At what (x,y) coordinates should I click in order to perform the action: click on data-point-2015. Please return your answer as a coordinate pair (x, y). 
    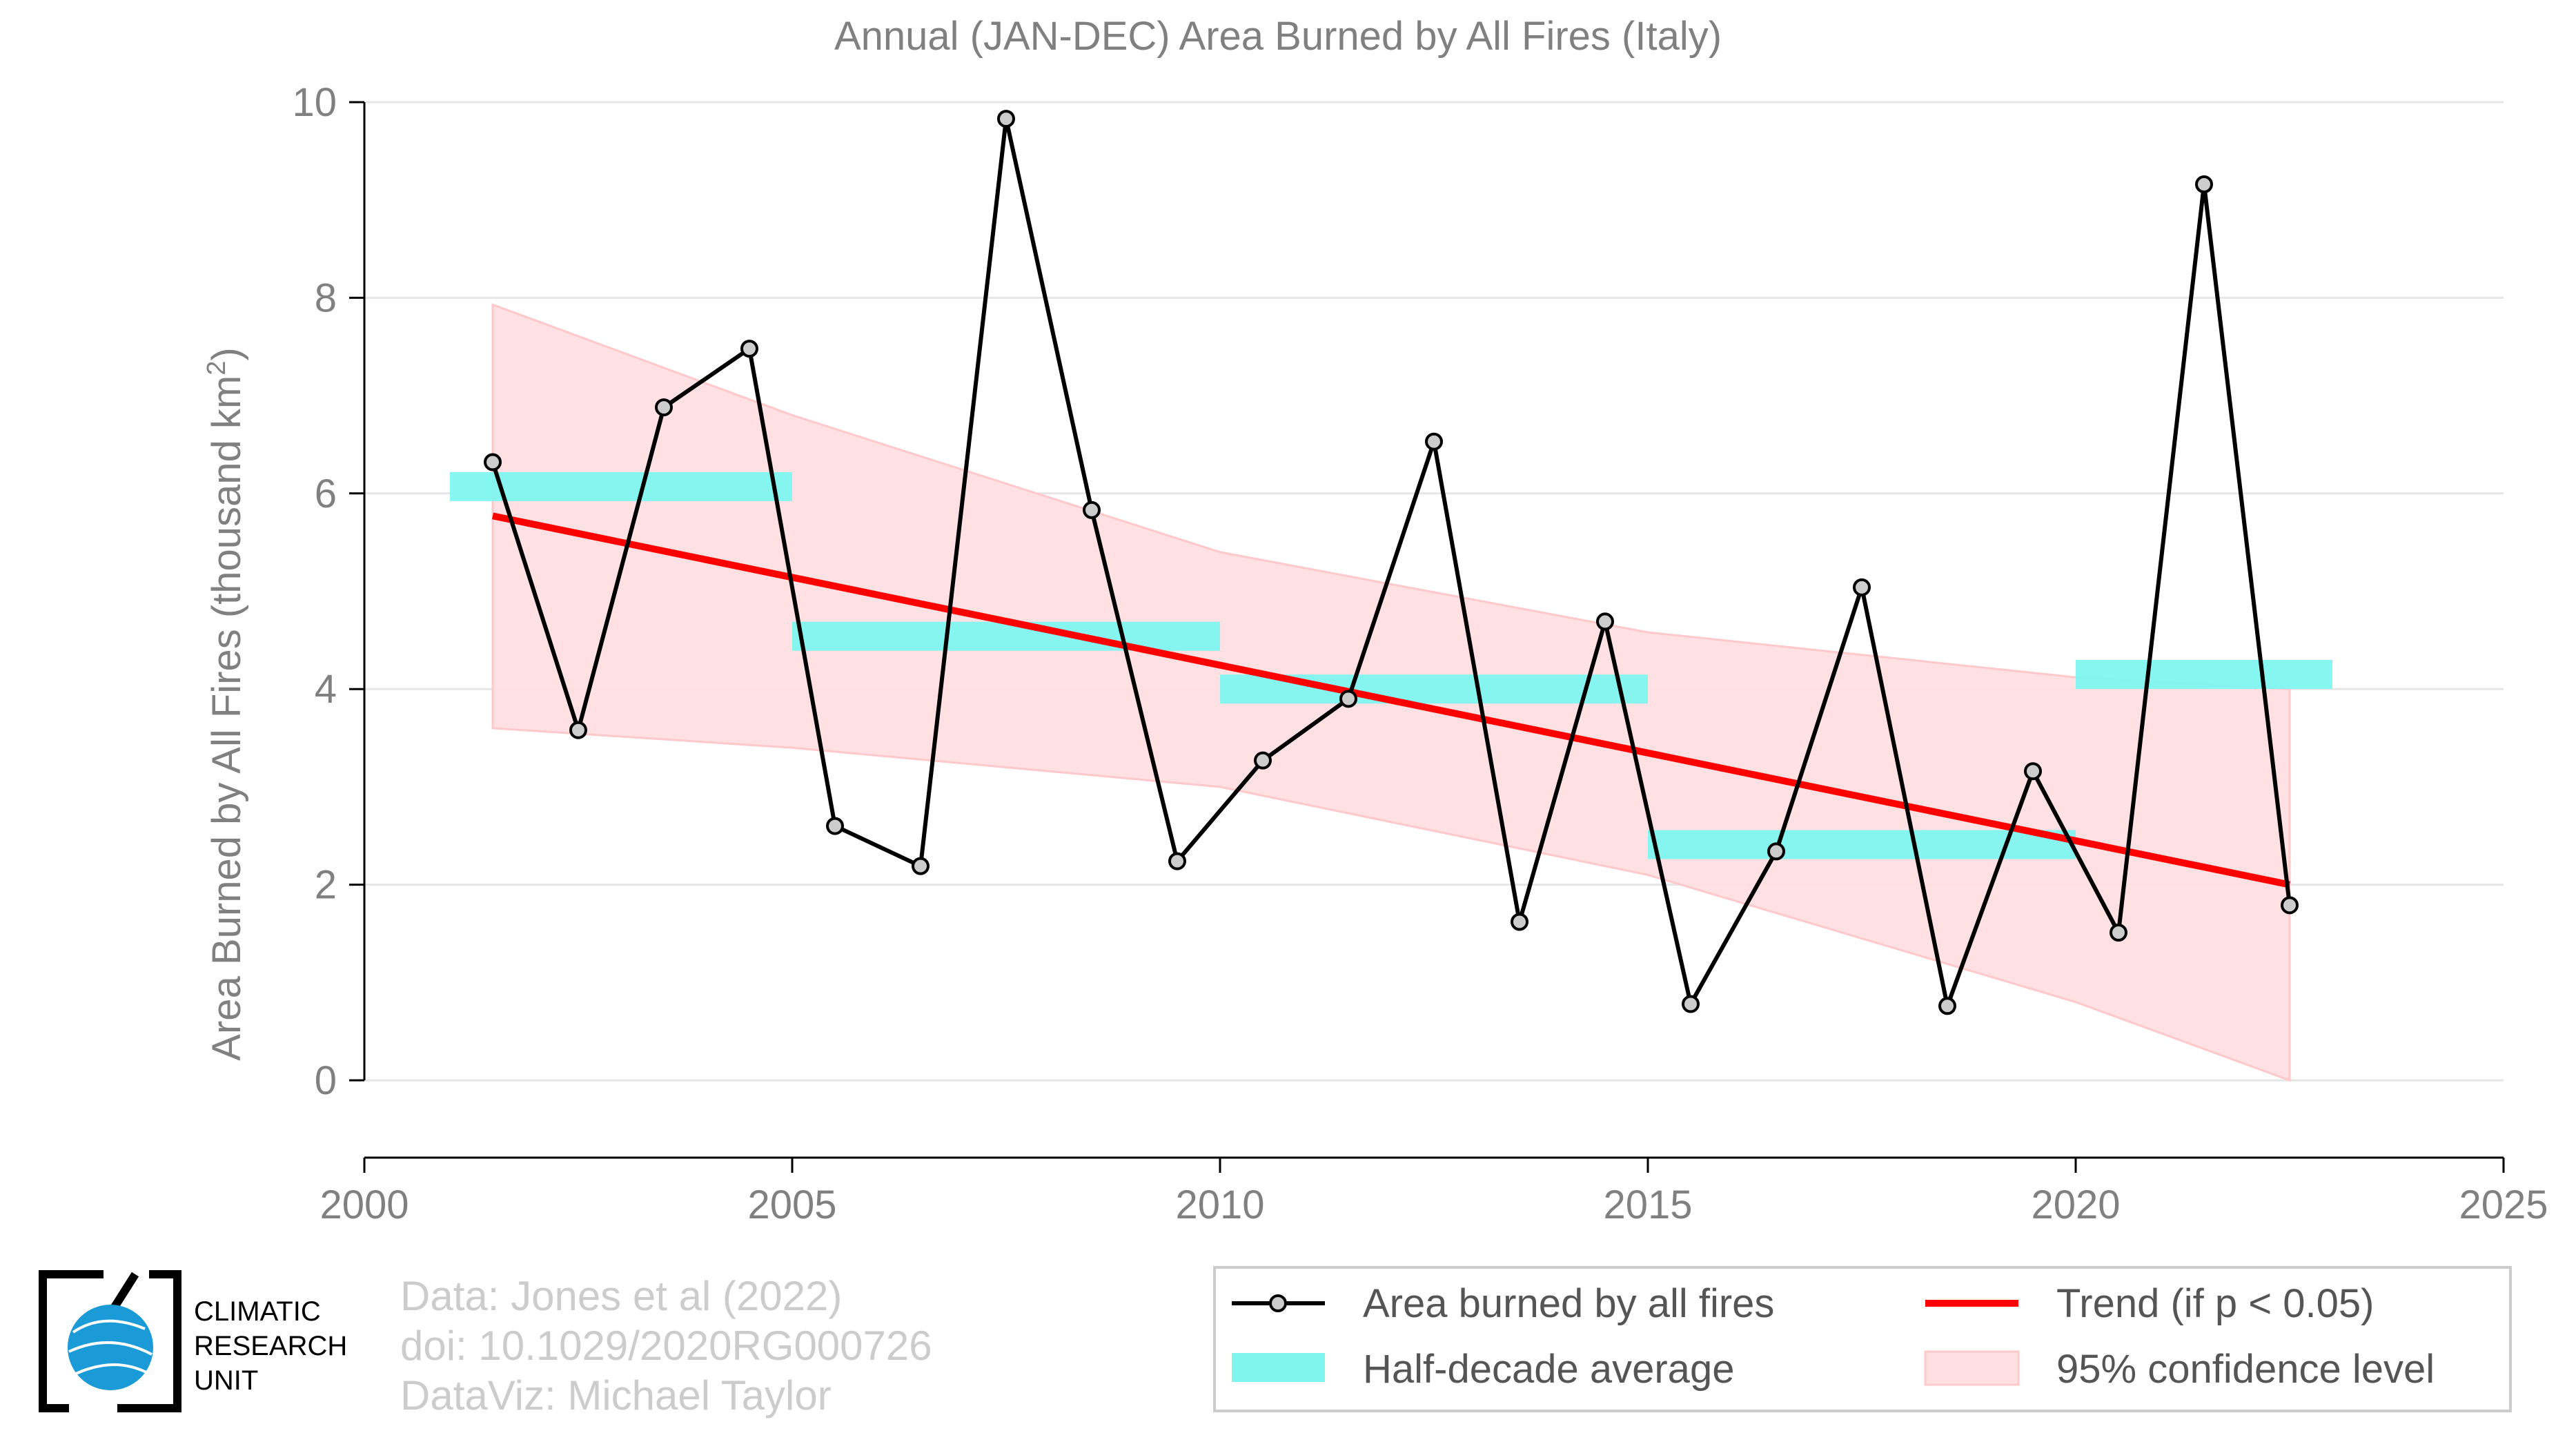
    Looking at the image, I should click on (1691, 1004).